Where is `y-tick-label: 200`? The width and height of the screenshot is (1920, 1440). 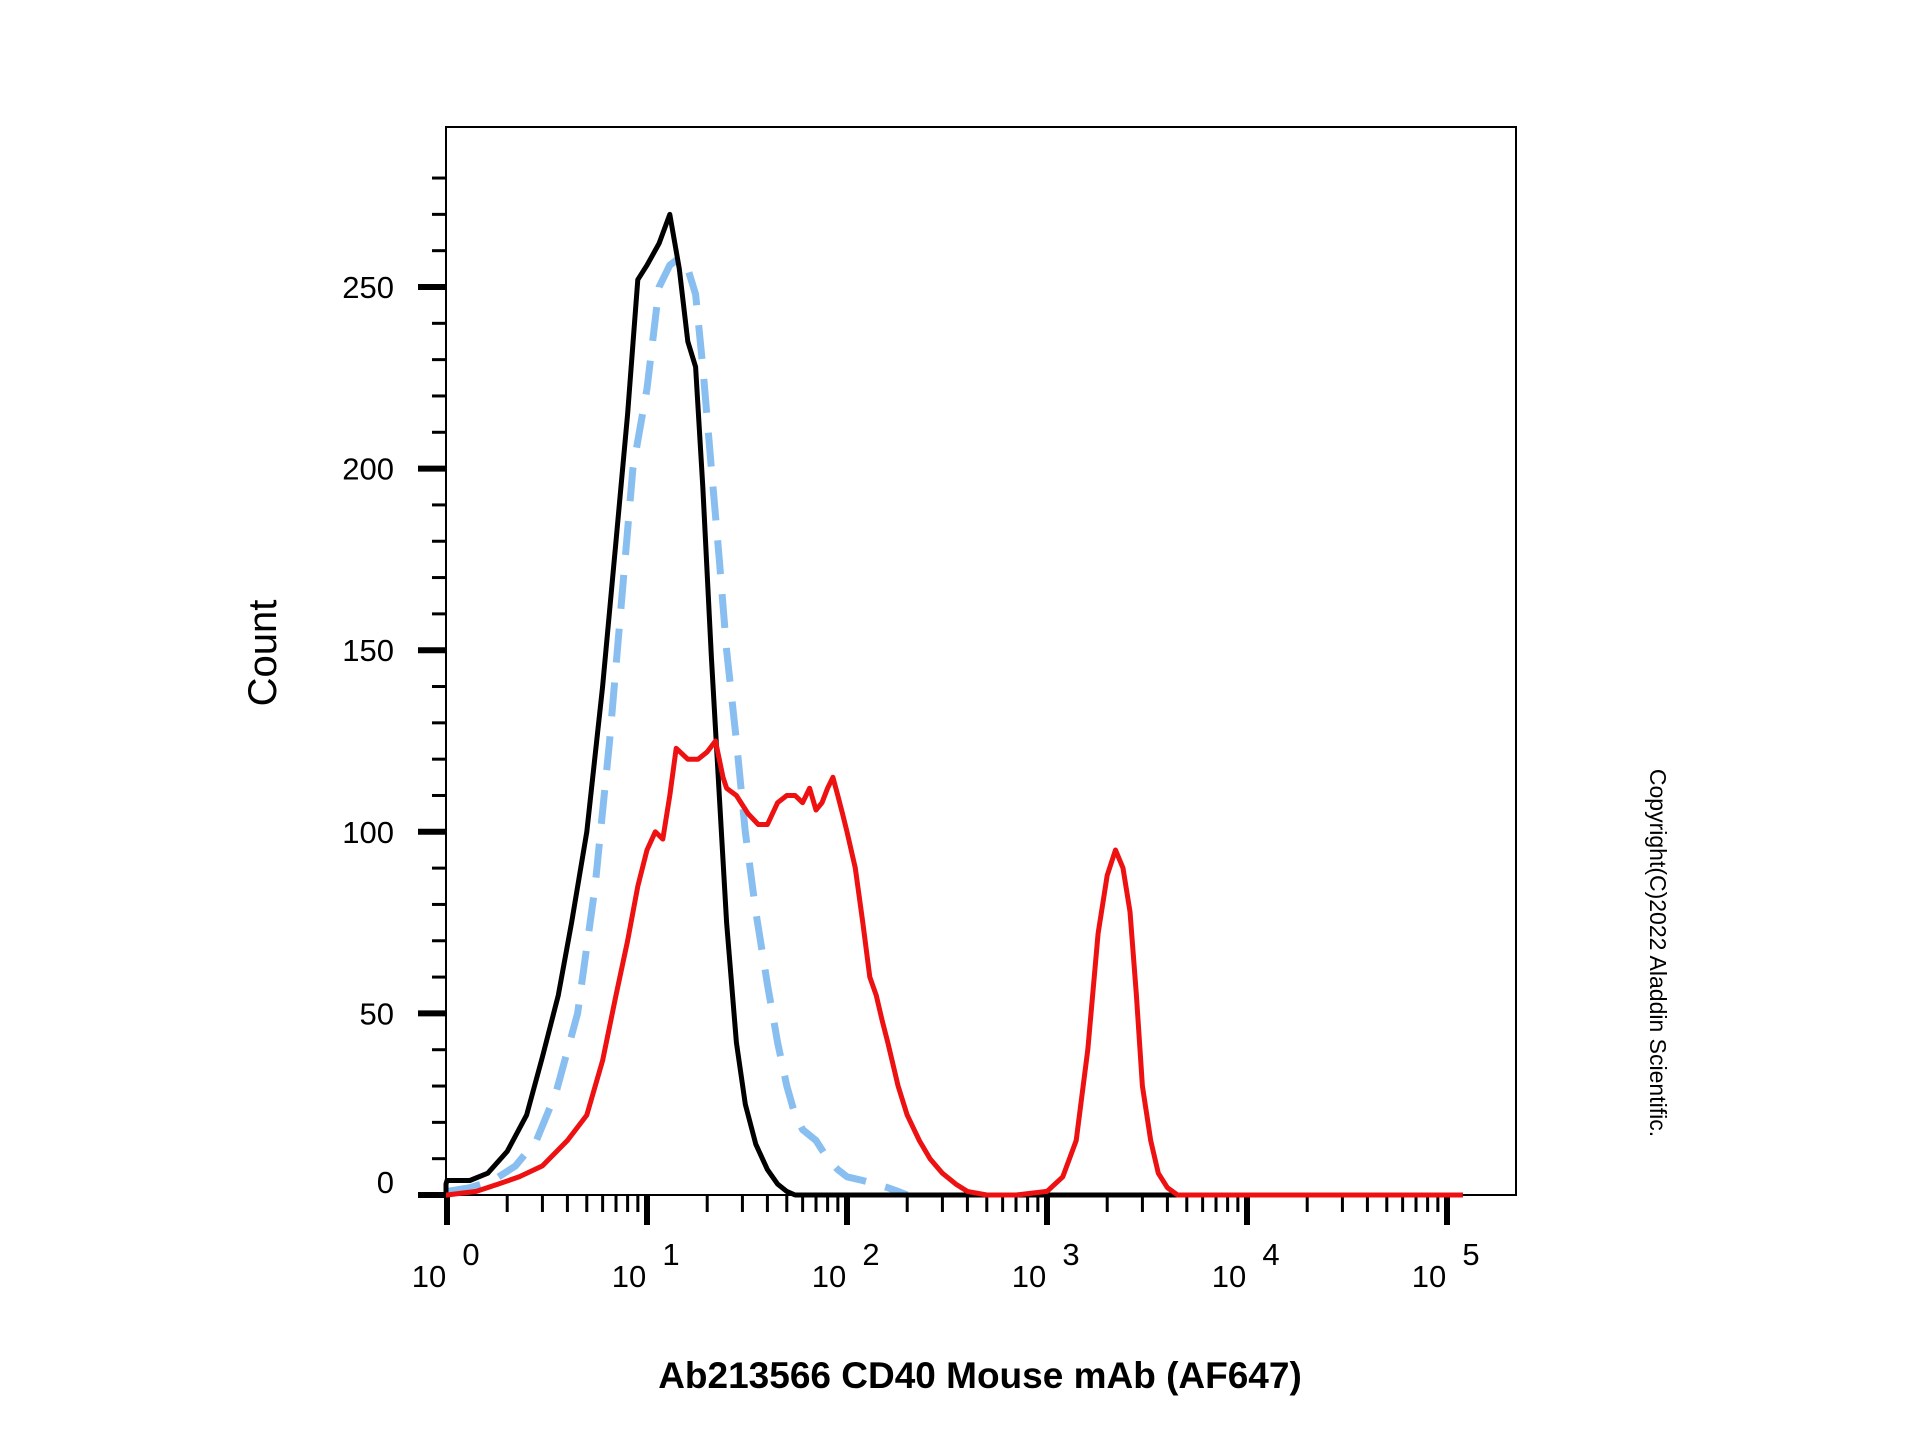
y-tick-label: 200 is located at coordinates (368, 469).